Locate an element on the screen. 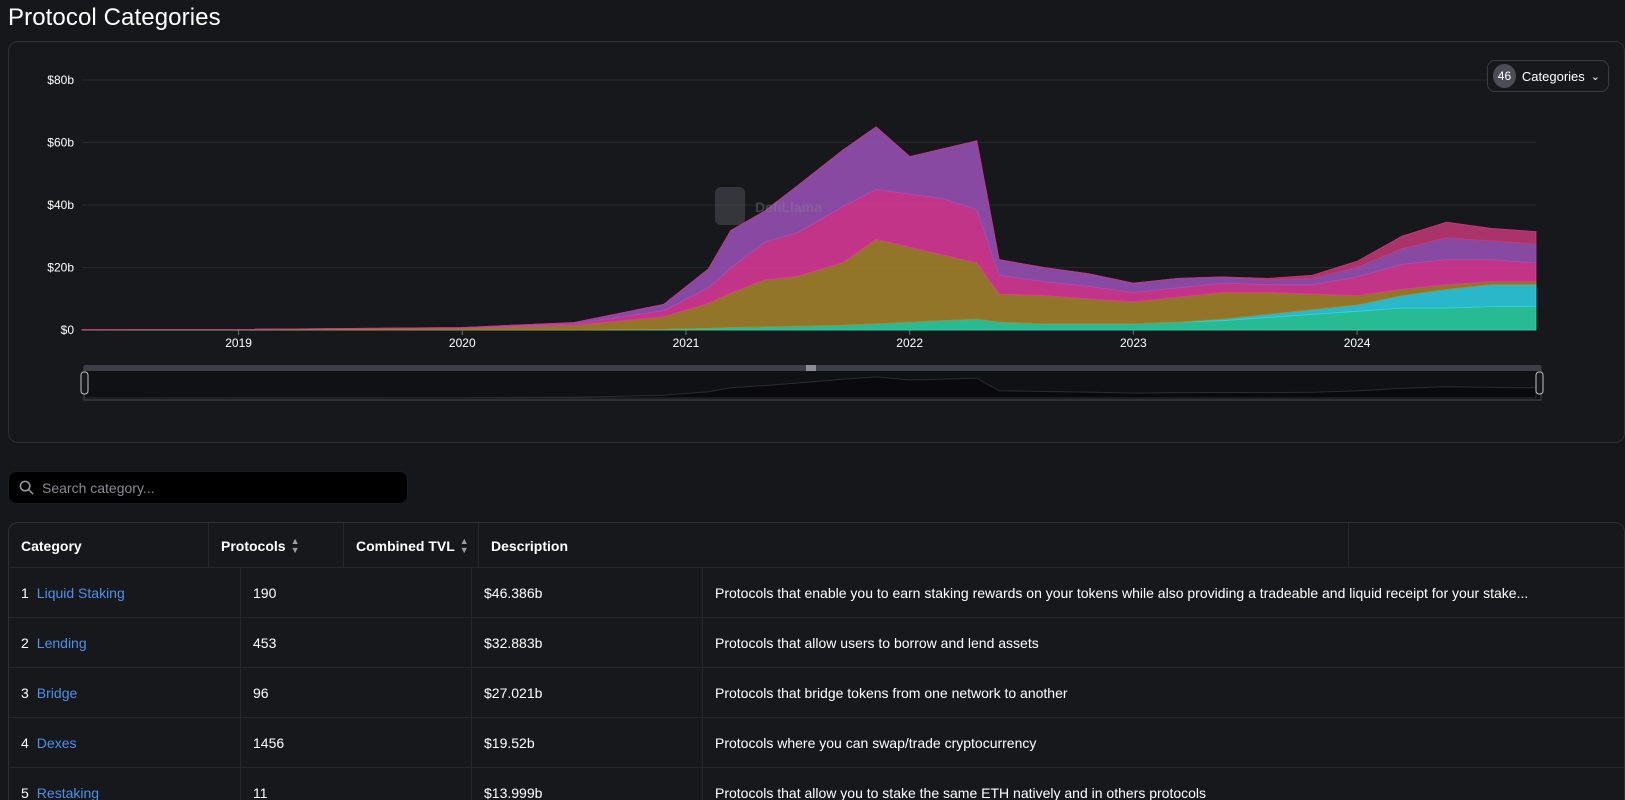 Image resolution: width=1625 pixels, height=800 pixels. y-tick-label: $60b is located at coordinates (60, 143).